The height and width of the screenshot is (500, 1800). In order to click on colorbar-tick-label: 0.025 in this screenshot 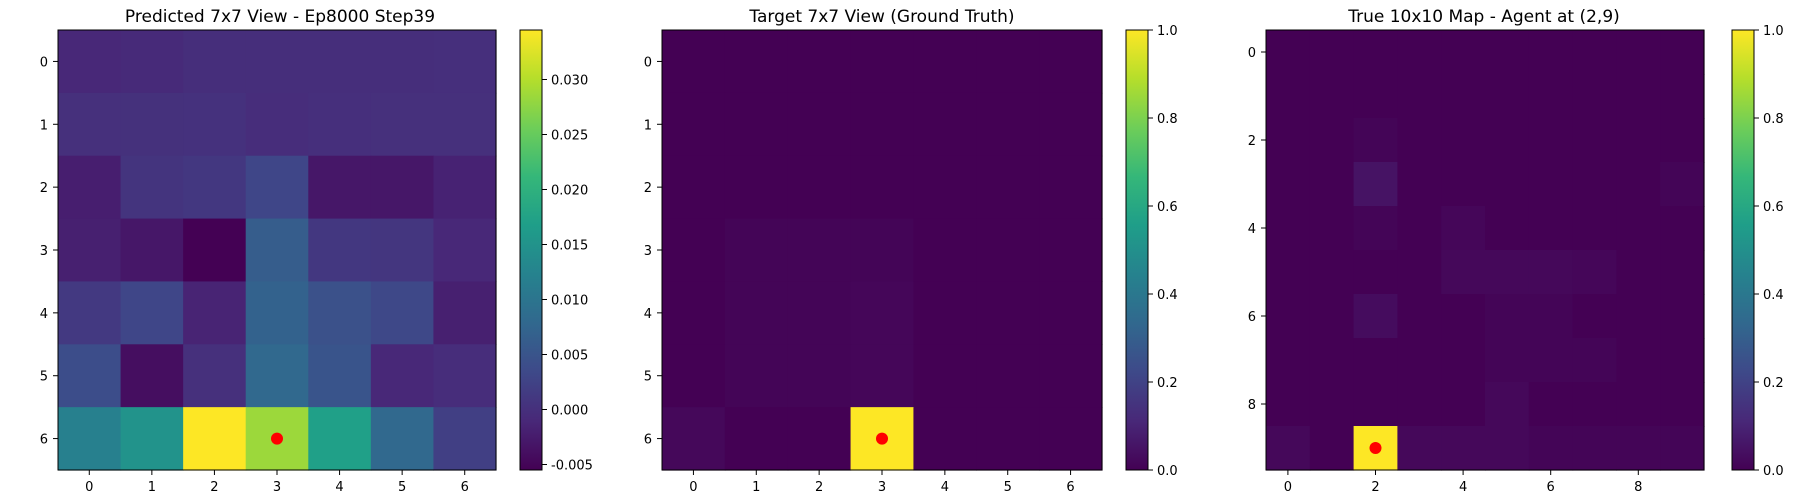, I will do `click(569, 136)`.